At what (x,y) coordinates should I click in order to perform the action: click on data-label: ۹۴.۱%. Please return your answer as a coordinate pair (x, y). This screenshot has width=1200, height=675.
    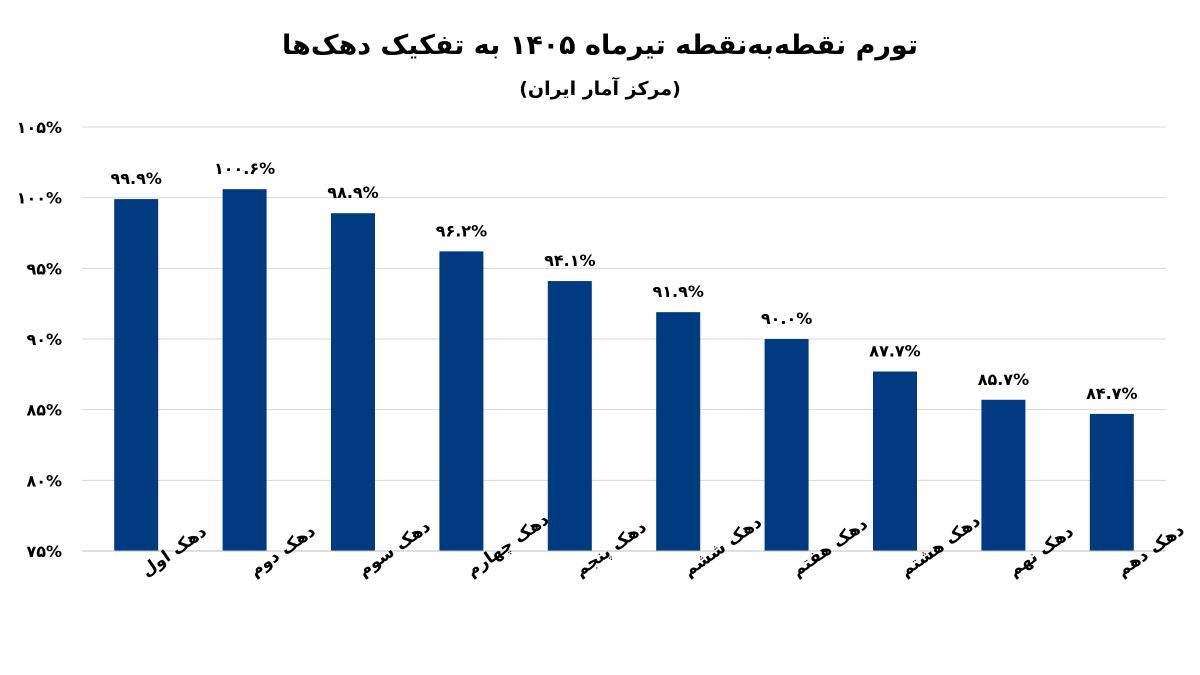
    Looking at the image, I should click on (569, 260).